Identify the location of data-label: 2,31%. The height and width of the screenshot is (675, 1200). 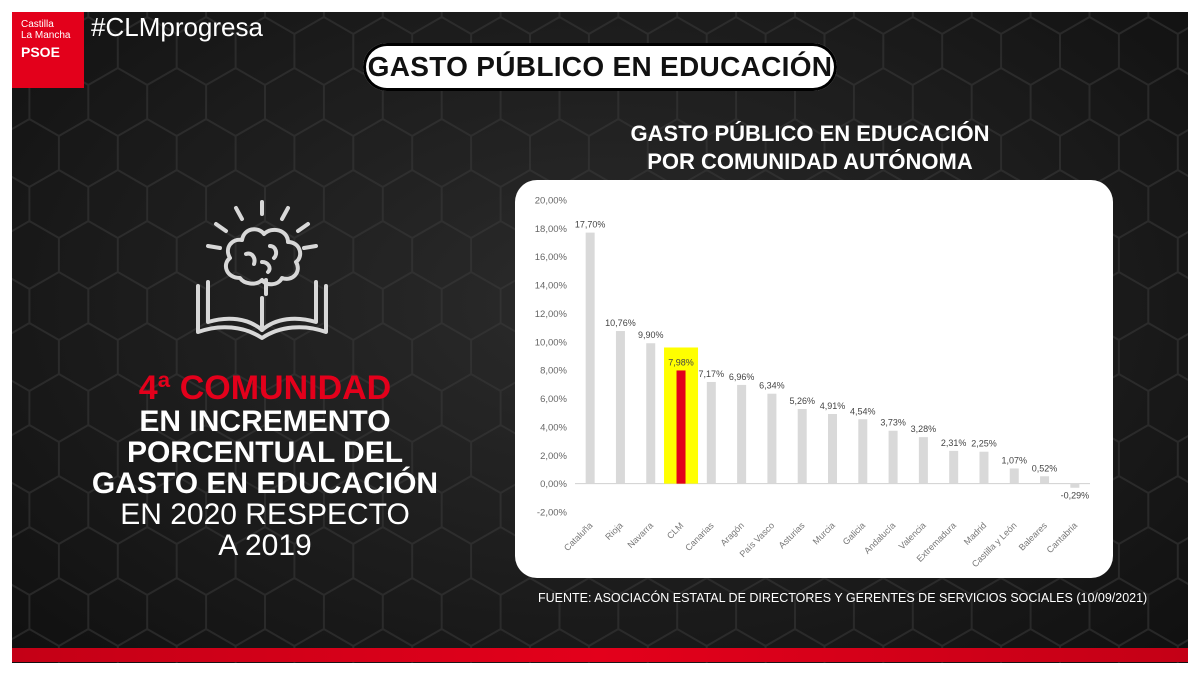
(954, 443).